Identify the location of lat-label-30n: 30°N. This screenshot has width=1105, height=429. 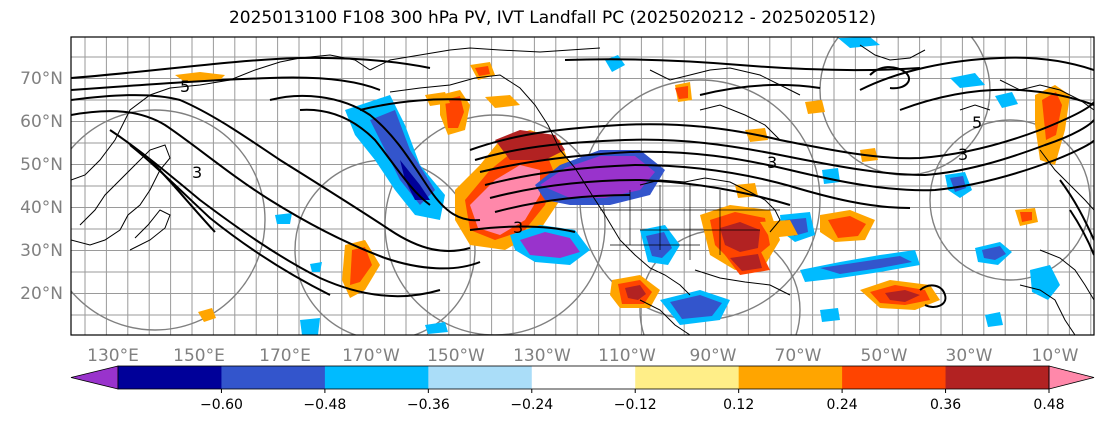
(41, 251).